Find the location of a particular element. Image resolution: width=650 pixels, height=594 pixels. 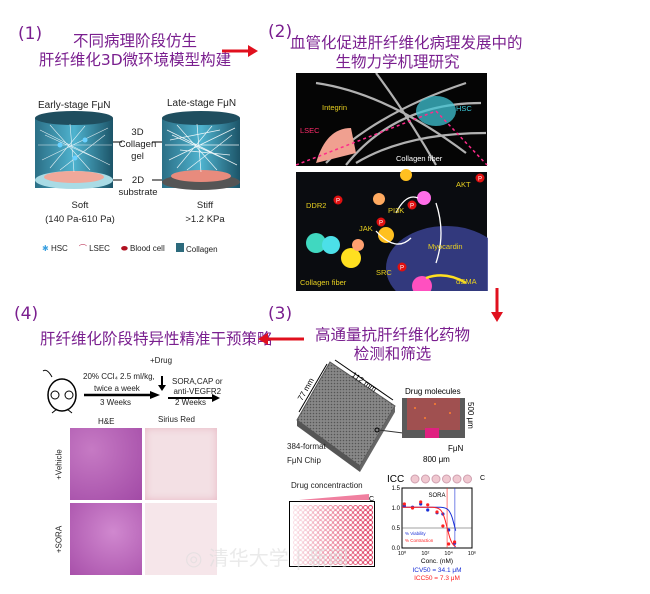

ddr2-label: DDR2 is located at coordinates (316, 205).